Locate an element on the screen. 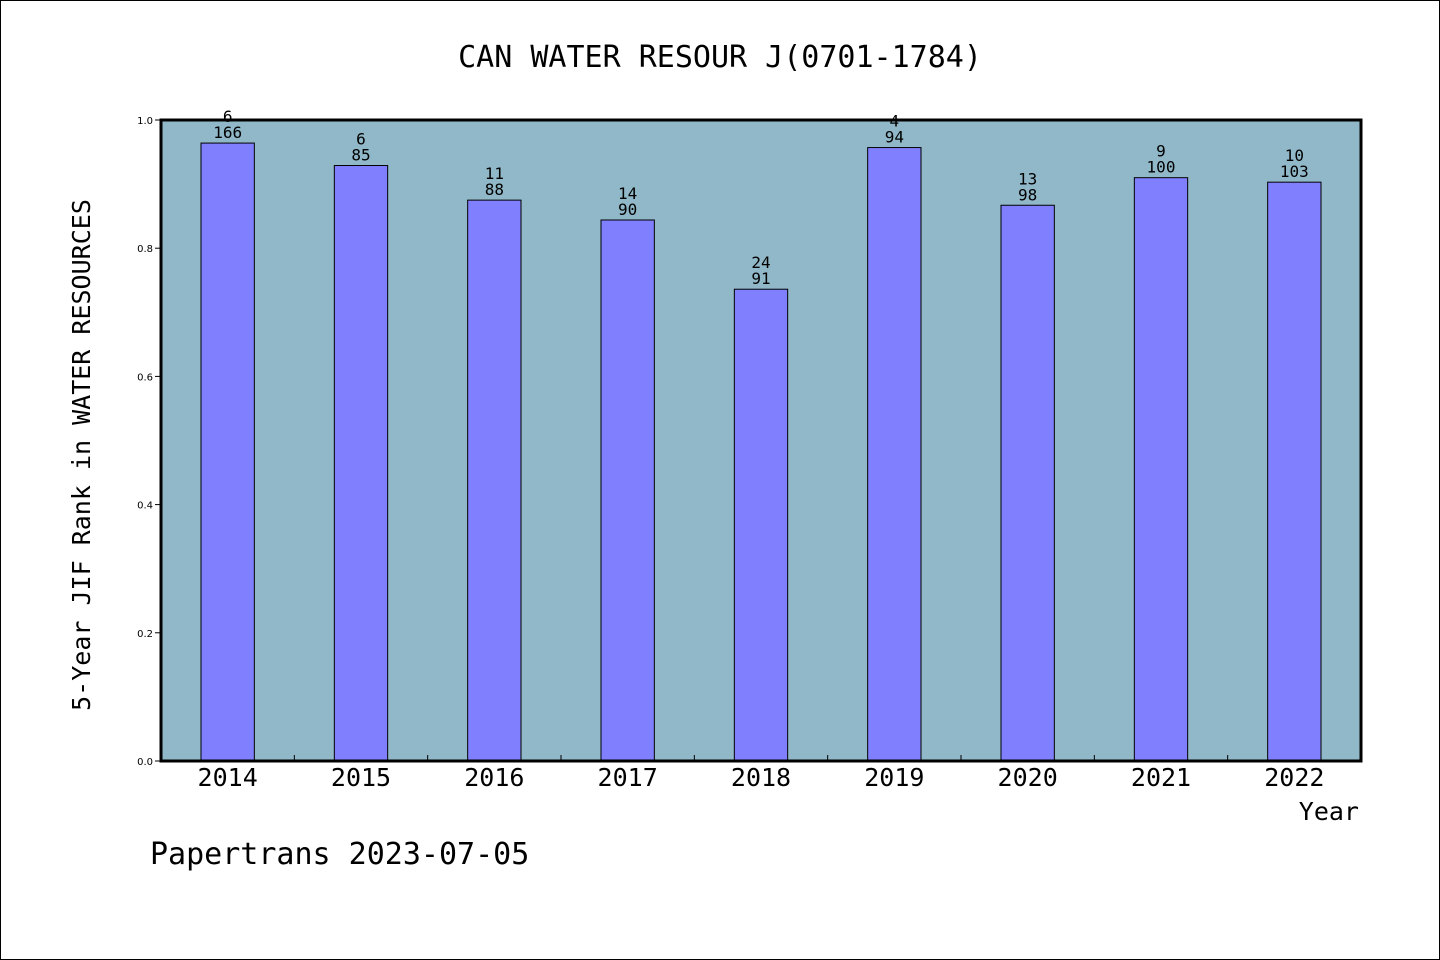 The image size is (1440, 960). total-label-2019: 94 is located at coordinates (894, 137).